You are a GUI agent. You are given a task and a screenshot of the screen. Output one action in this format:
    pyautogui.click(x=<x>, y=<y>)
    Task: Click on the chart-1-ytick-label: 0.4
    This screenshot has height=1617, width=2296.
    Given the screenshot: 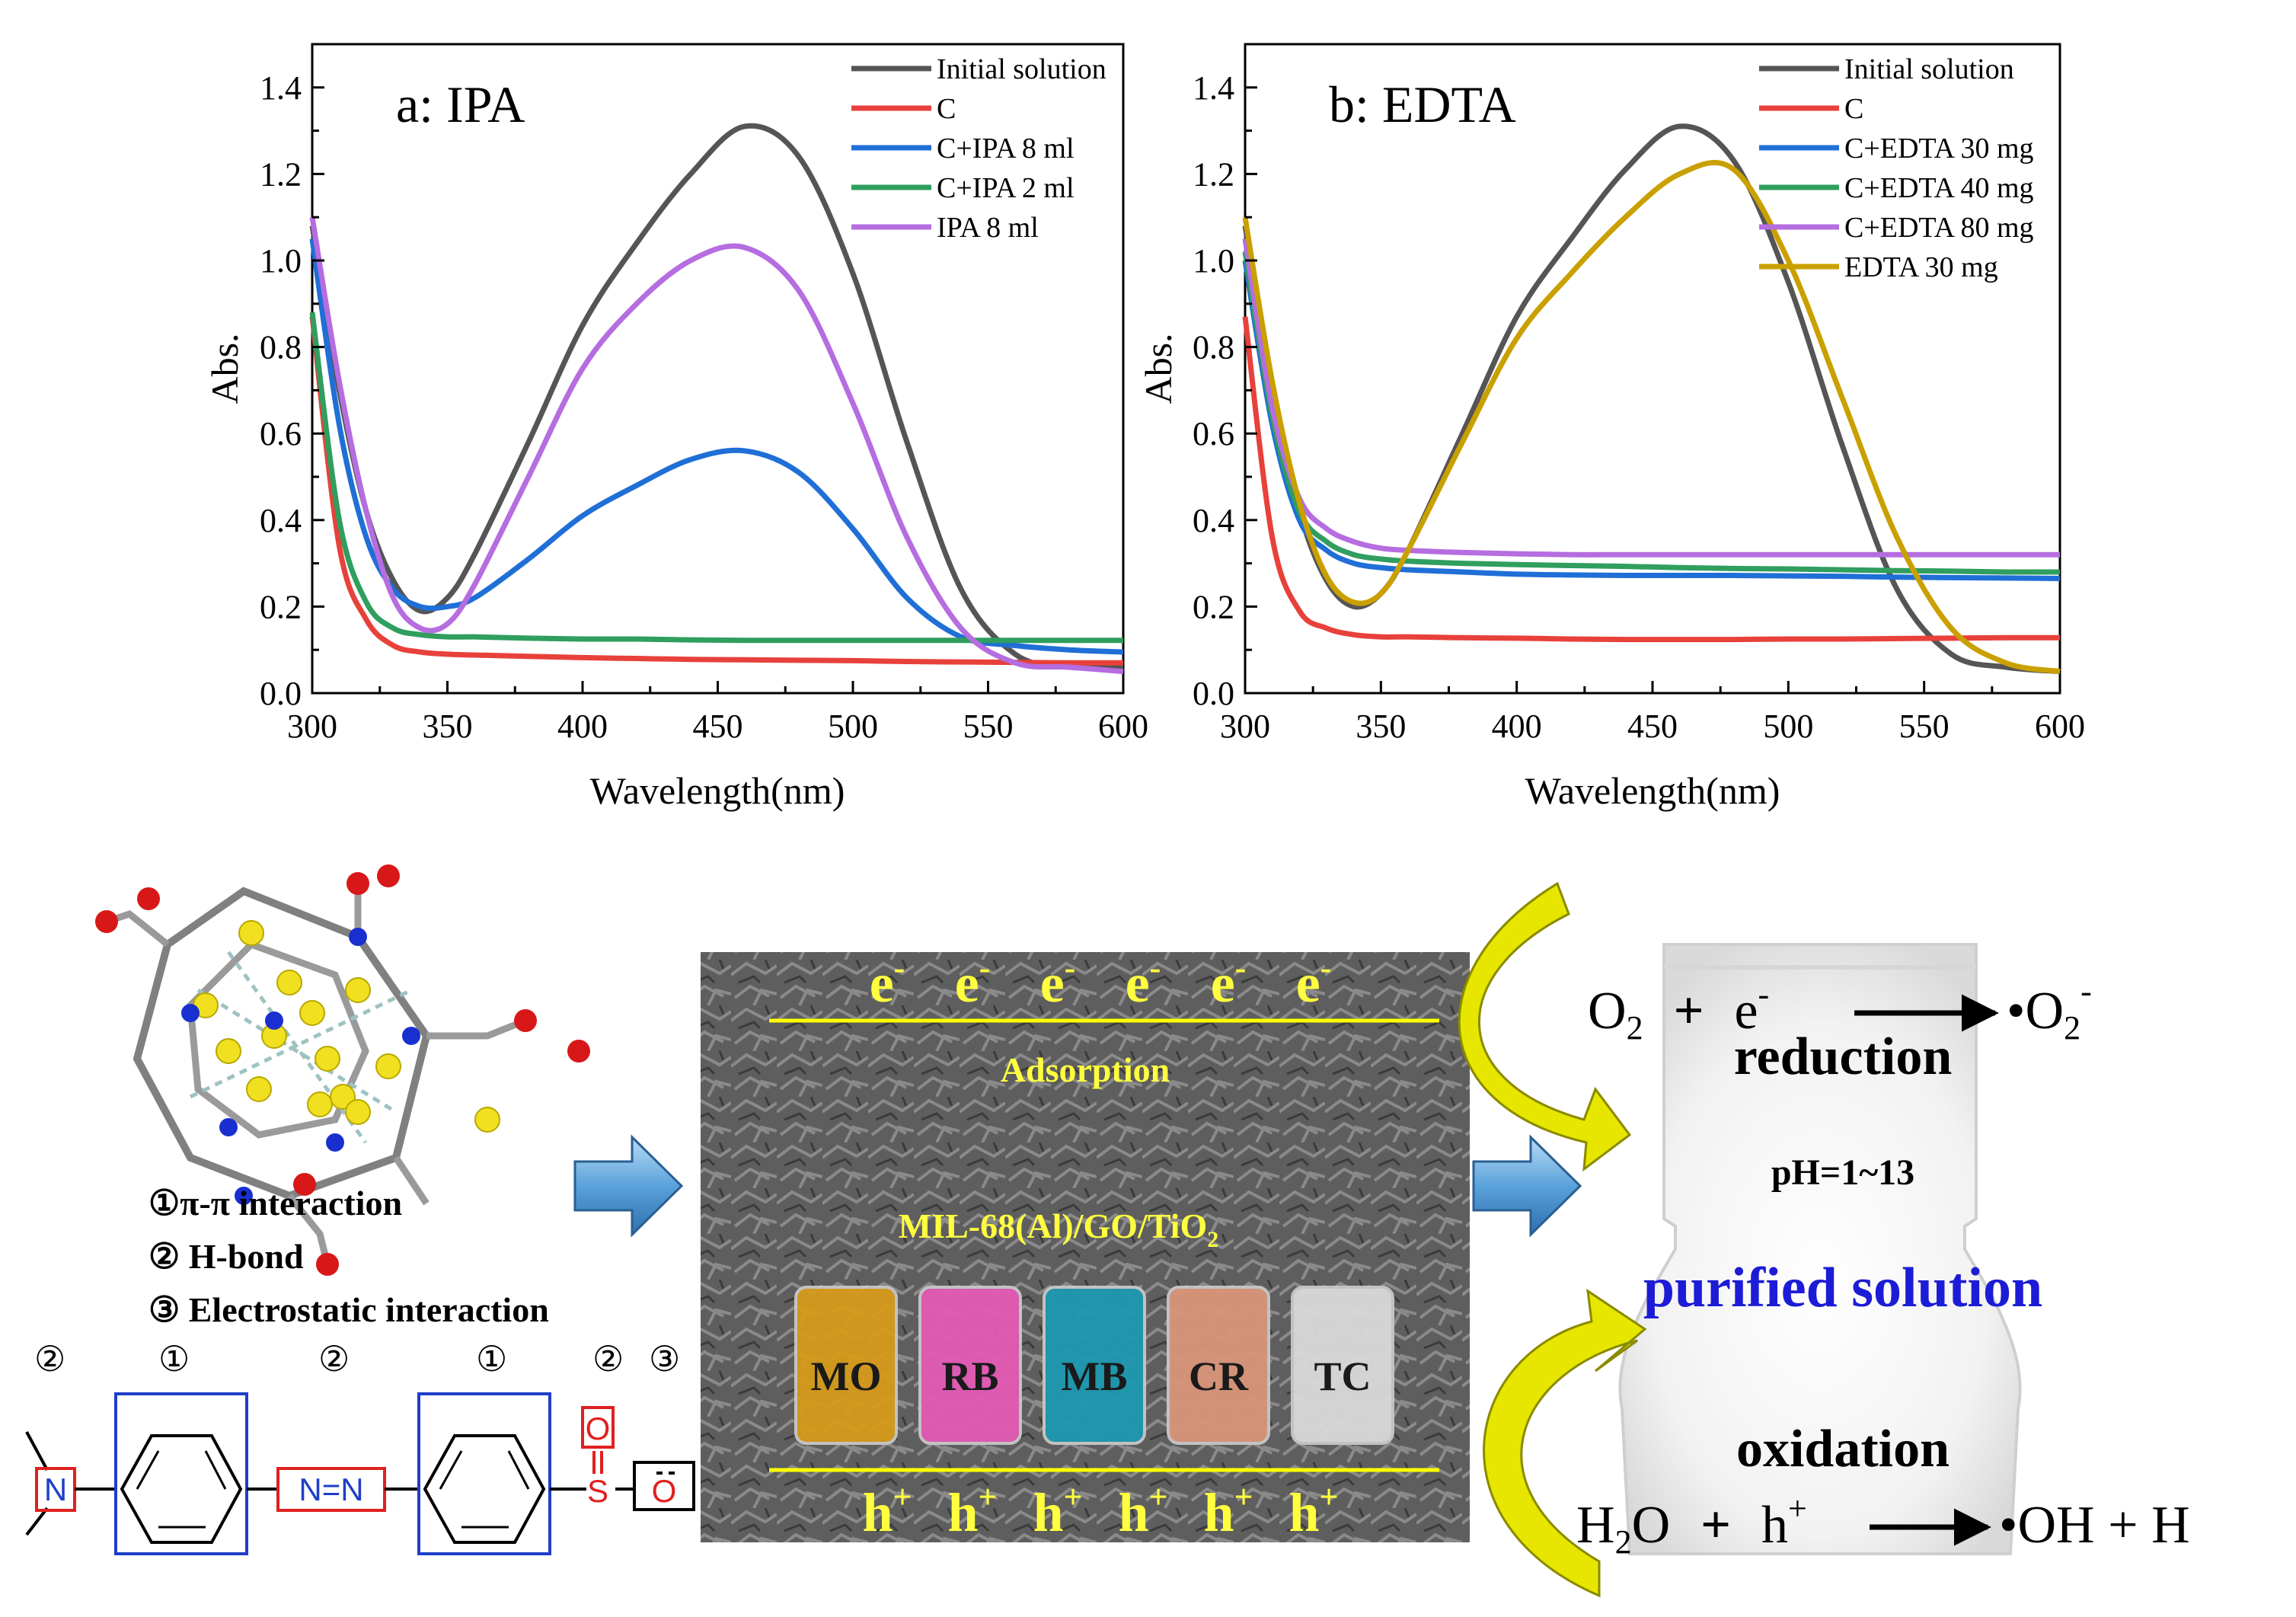 What is the action you would take?
    pyautogui.click(x=1213, y=520)
    